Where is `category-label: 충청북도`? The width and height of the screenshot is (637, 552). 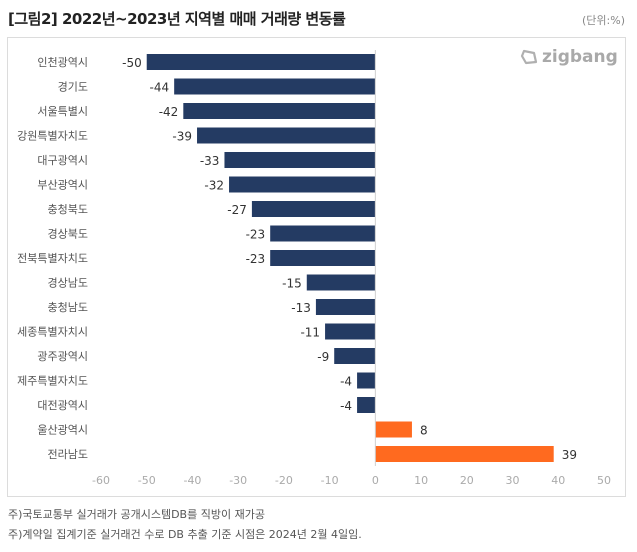
category-label: 충청북도 is located at coordinates (68, 209).